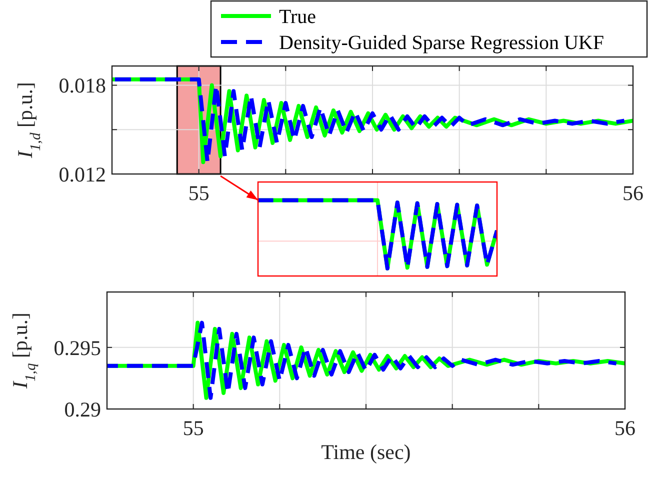 This screenshot has width=648, height=480. Describe the element at coordinates (82, 409) in the screenshot. I see `y-tick-label: 0.29` at that location.